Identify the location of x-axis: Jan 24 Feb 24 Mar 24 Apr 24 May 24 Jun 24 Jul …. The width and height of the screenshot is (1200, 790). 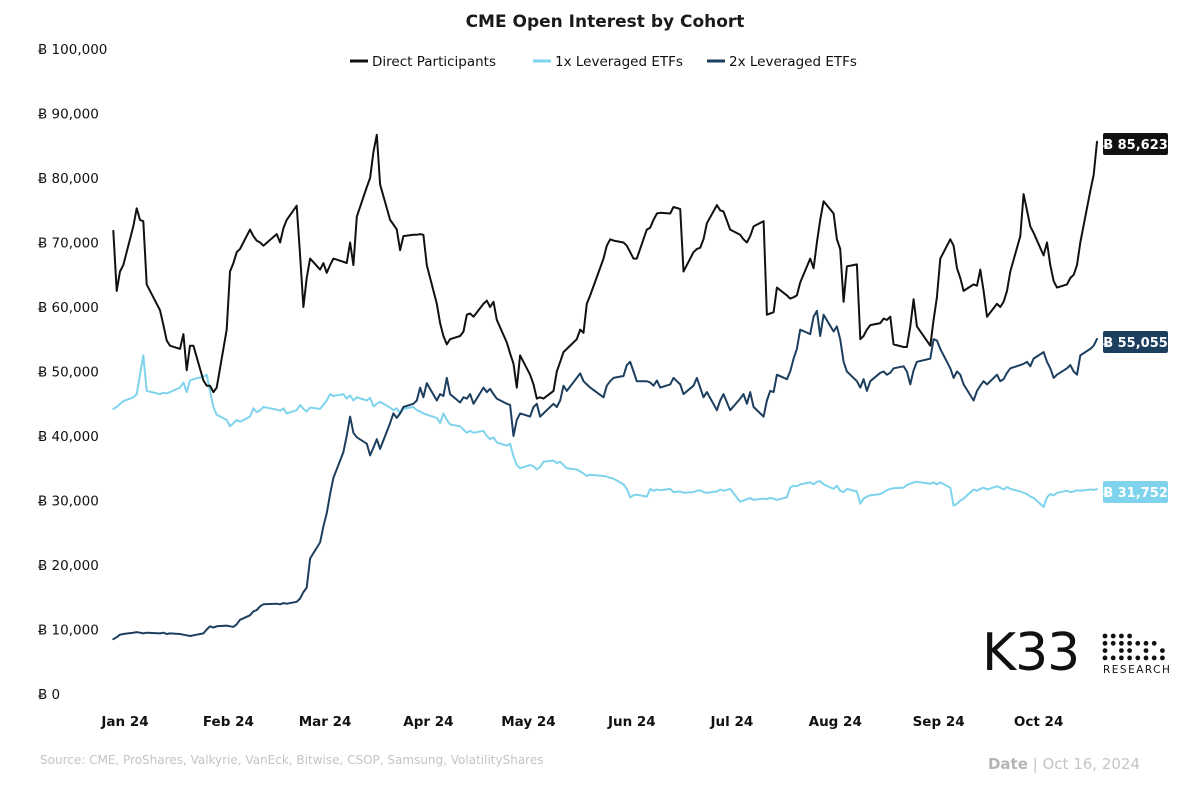
(581, 722).